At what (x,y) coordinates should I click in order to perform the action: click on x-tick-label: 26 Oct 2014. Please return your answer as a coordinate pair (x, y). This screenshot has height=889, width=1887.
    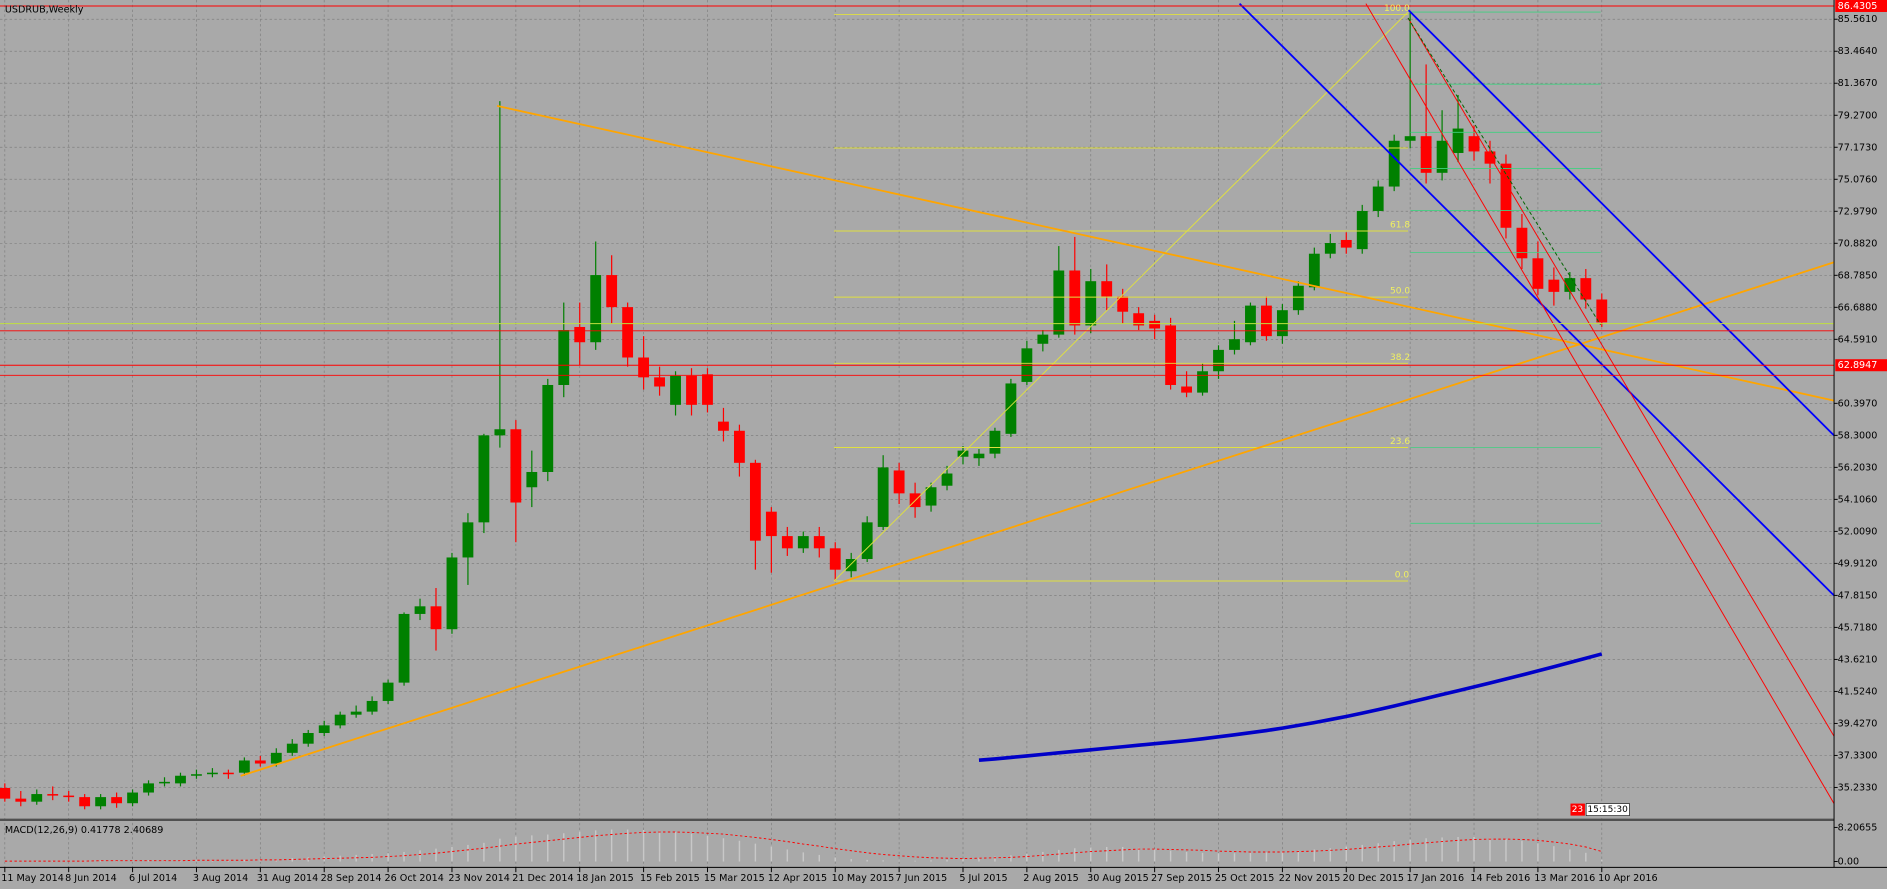
    Looking at the image, I should click on (413, 878).